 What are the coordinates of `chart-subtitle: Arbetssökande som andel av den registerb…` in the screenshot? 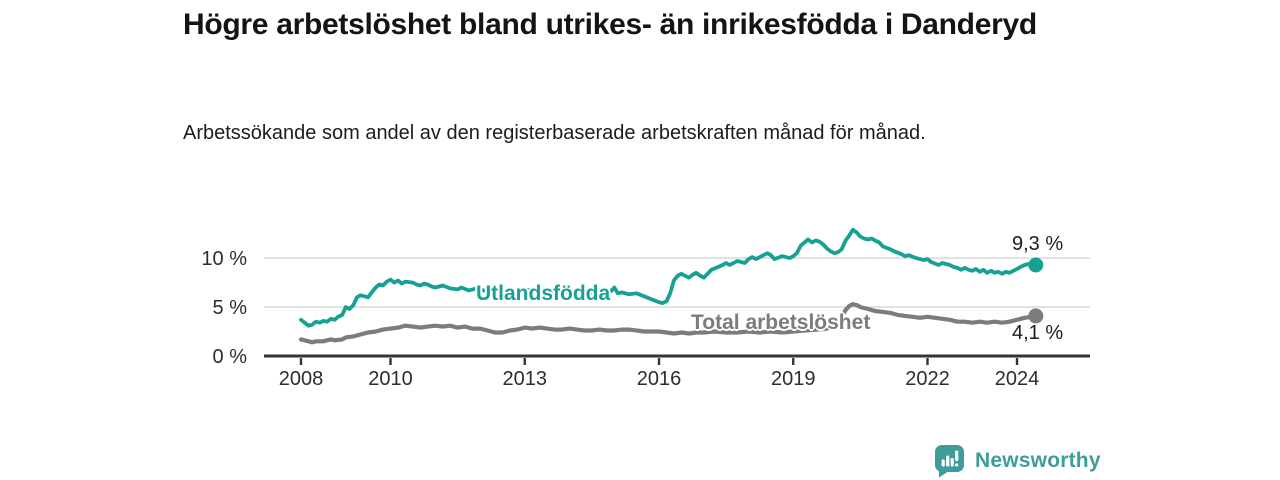 It's located at (554, 133).